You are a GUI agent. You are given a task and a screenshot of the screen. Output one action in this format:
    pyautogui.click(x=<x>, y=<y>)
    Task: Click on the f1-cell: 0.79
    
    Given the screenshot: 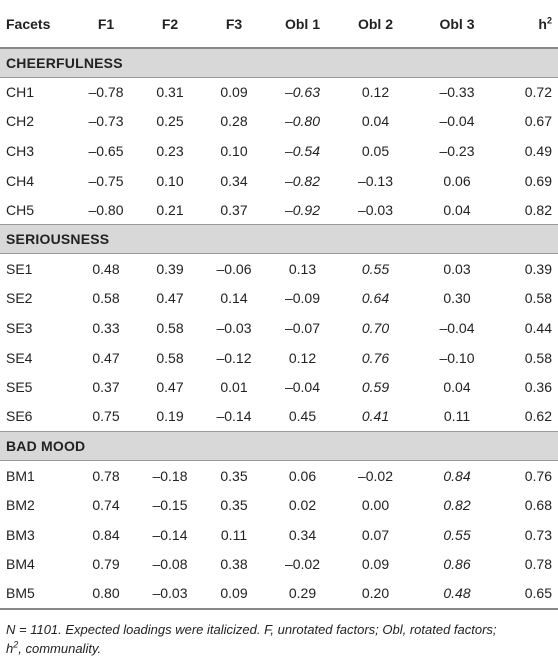 What is the action you would take?
    pyautogui.click(x=106, y=564)
    